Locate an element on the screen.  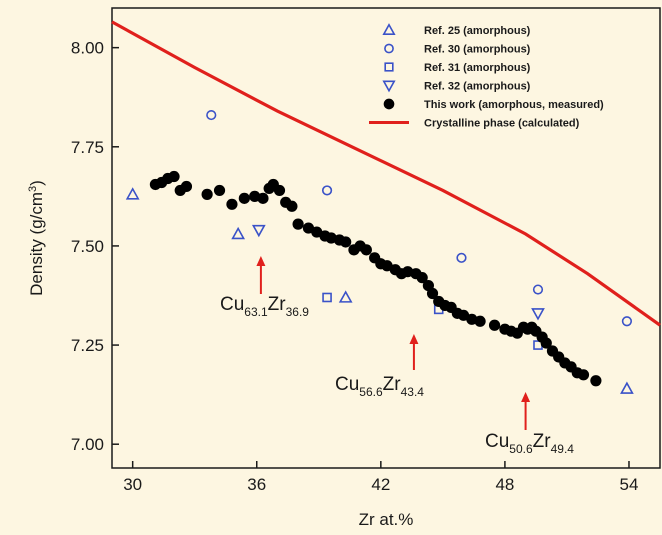
legend-label: Ref. 25 (amorphous) is located at coordinates (477, 31).